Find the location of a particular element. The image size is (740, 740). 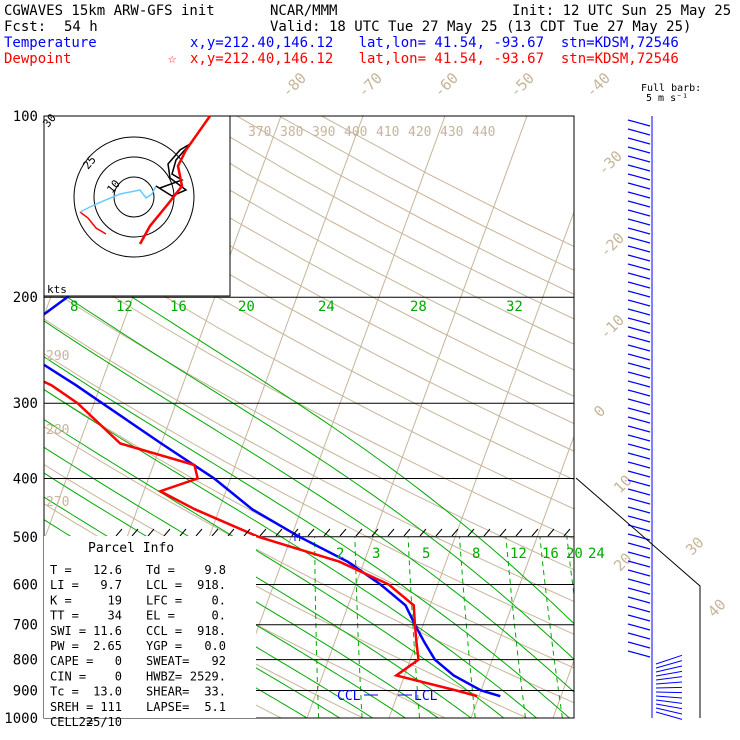

parcel-info-value: 11.6 is located at coordinates (107, 631).